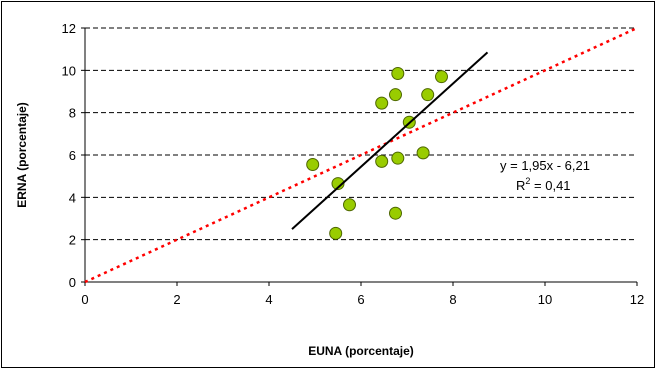  Describe the element at coordinates (22, 155) in the screenshot. I see `y-axis-title: ERNA (porcentaje)` at that location.